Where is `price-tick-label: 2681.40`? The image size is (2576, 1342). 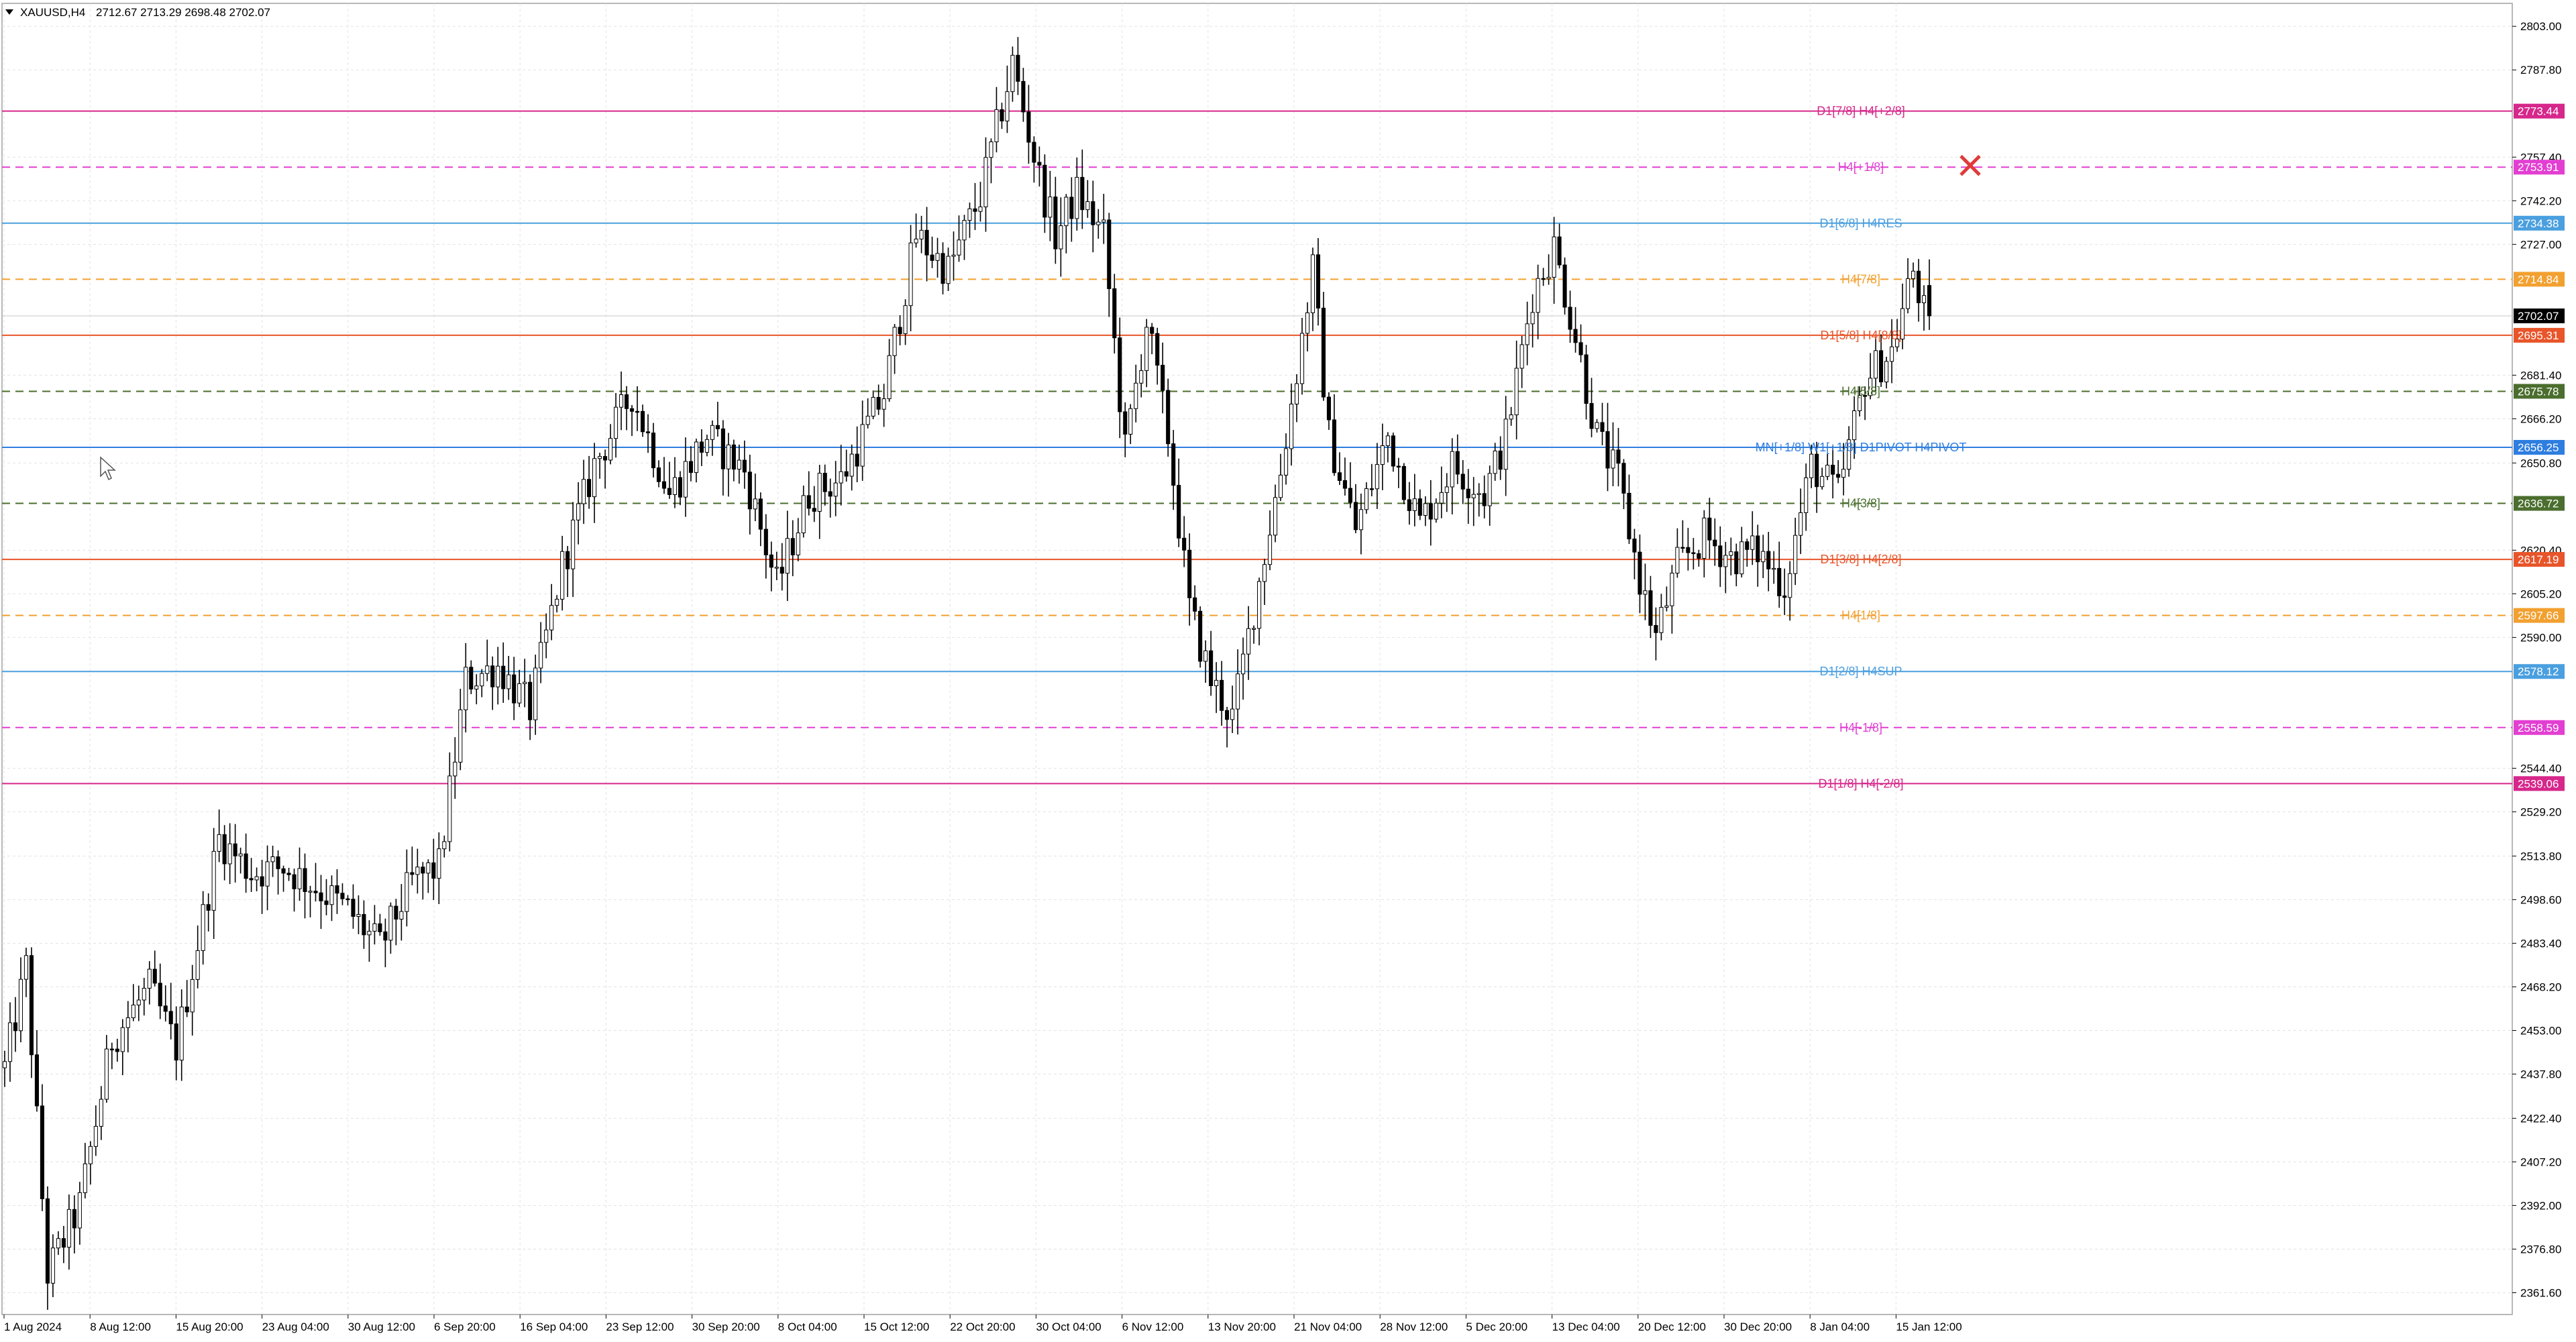 price-tick-label: 2681.40 is located at coordinates (2540, 375).